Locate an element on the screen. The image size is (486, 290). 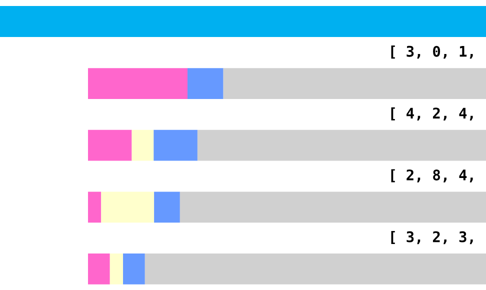
annotation: [ 3, 2, 3, is located at coordinates (432, 237).